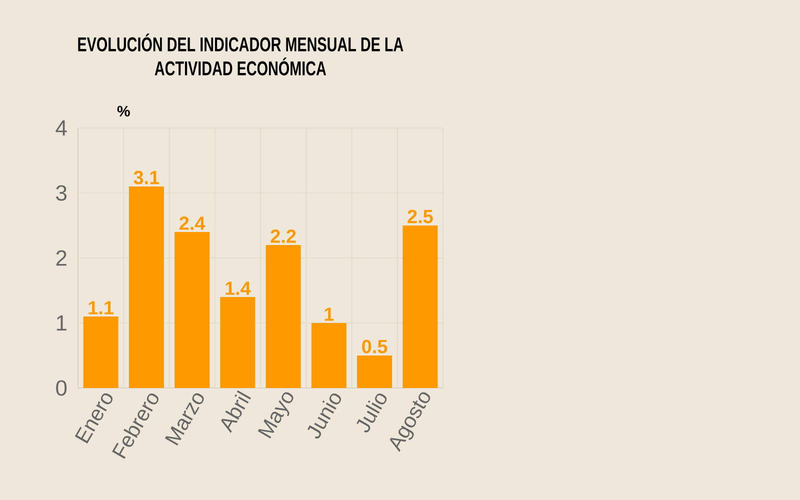 This screenshot has height=500, width=800. I want to click on data-label: 2.4, so click(193, 223).